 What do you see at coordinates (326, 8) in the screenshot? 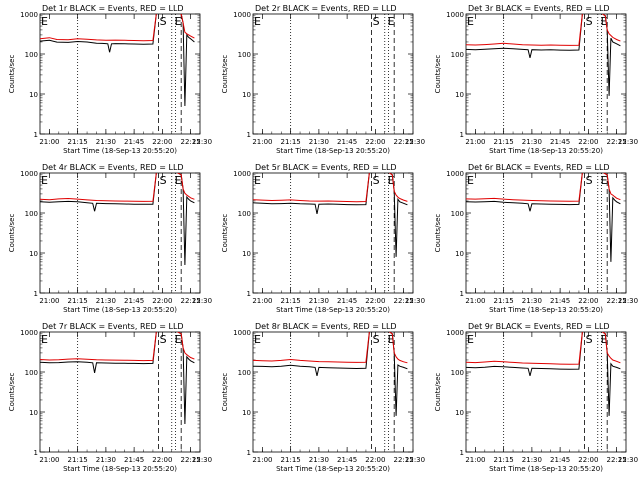
I see `panel-title: Det 2r BLACK = Events, RED = LLD` at bounding box center [326, 8].